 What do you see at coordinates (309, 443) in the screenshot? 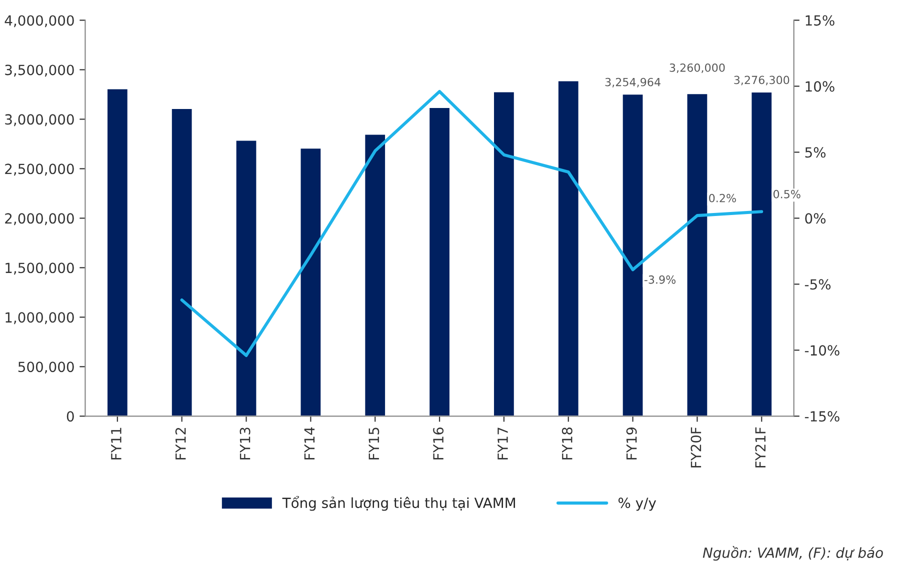
I see `x-tick-label: FY14` at bounding box center [309, 443].